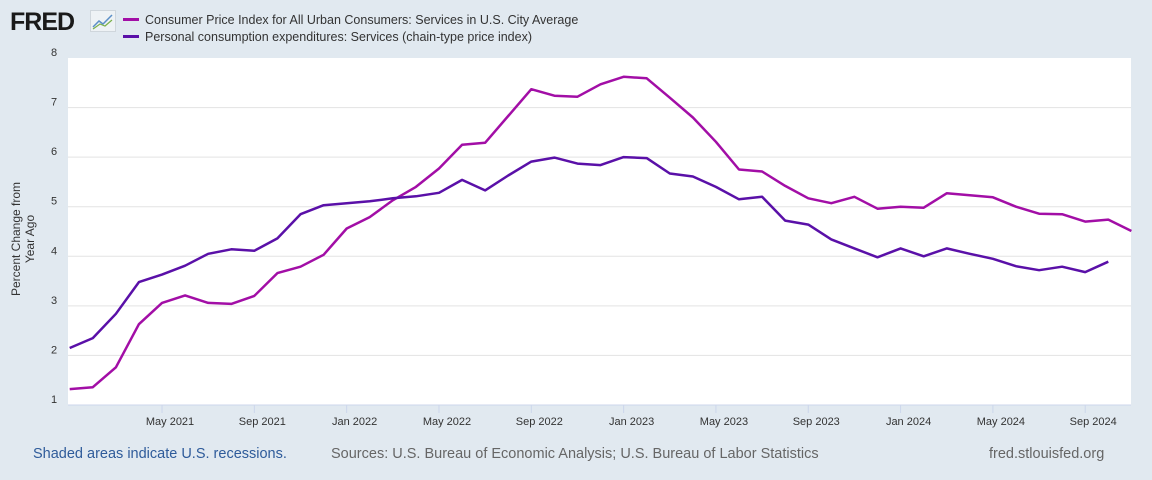  I want to click on x-tick-label: May 2021, so click(170, 422).